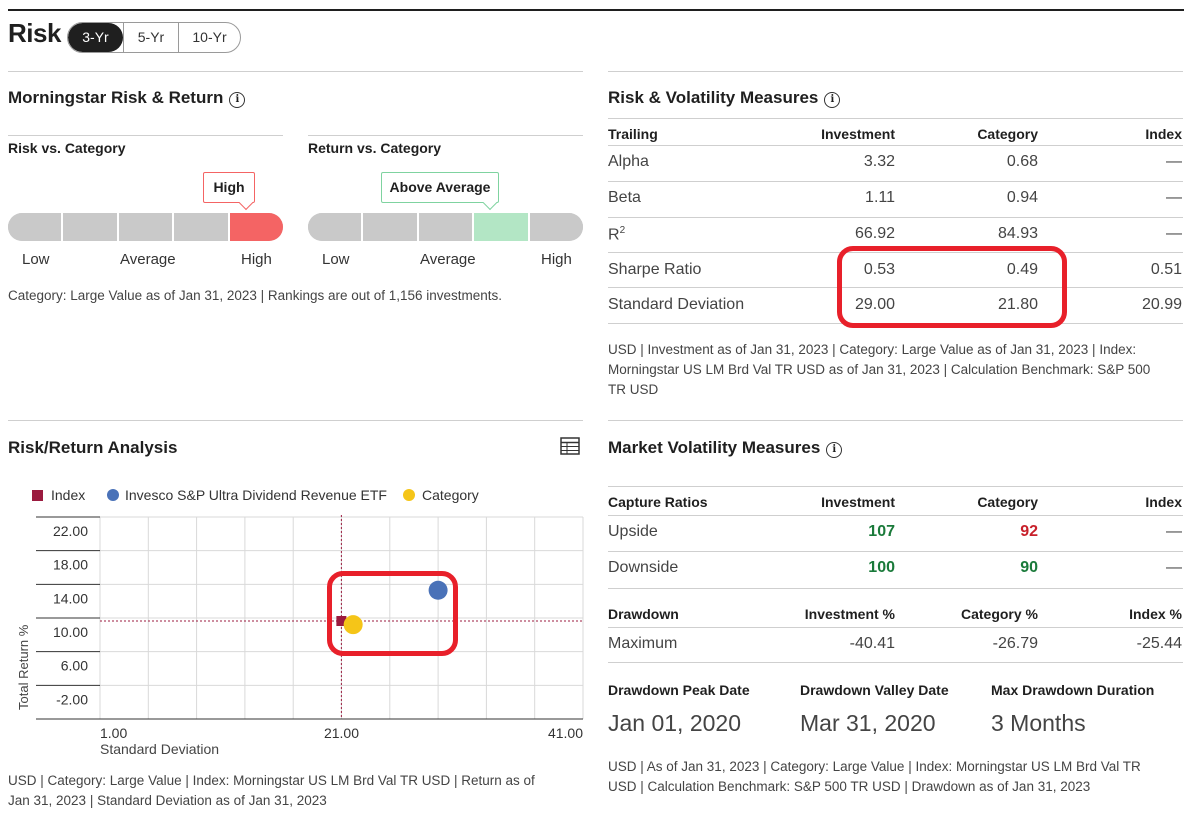 The image size is (1197, 831). I want to click on x-tick-label: 41.00, so click(565, 733).